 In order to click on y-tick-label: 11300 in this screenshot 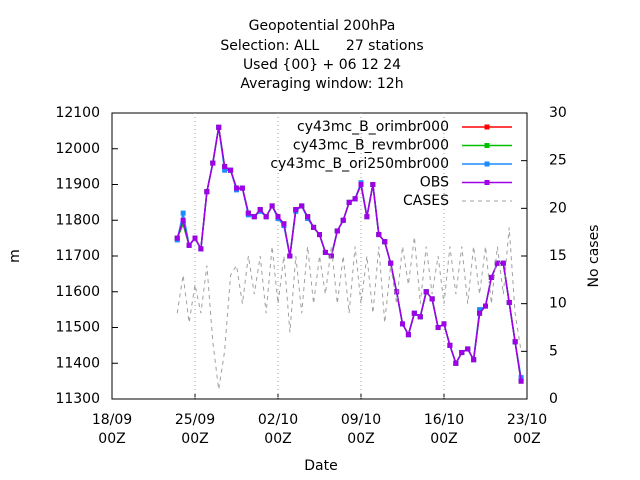, I will do `click(77, 399)`.